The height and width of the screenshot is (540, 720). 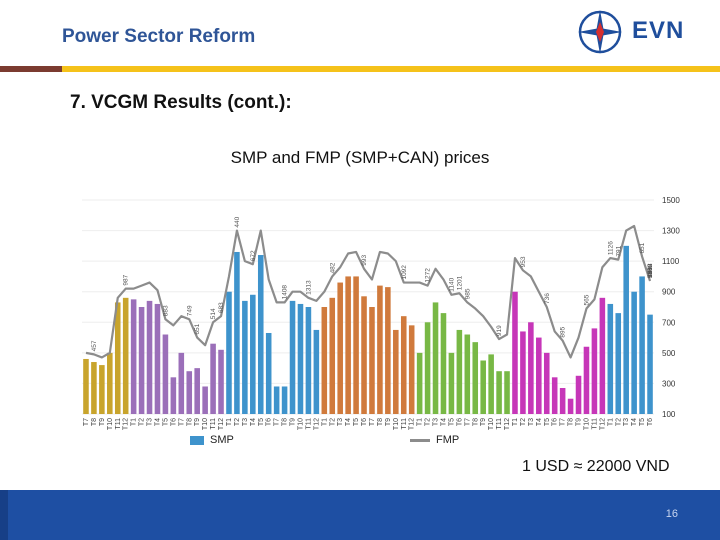 I want to click on data-label: 981, so click(x=650, y=272).